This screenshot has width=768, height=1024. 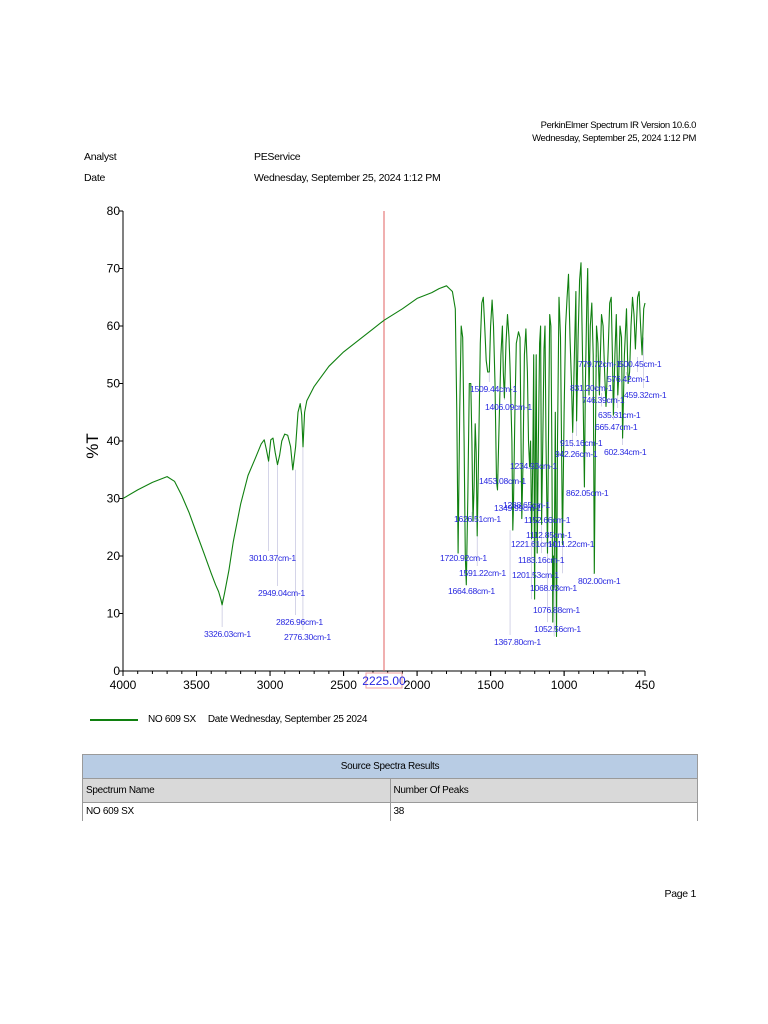 What do you see at coordinates (227, 634) in the screenshot?
I see `peak-label: 3326.03cm-1` at bounding box center [227, 634].